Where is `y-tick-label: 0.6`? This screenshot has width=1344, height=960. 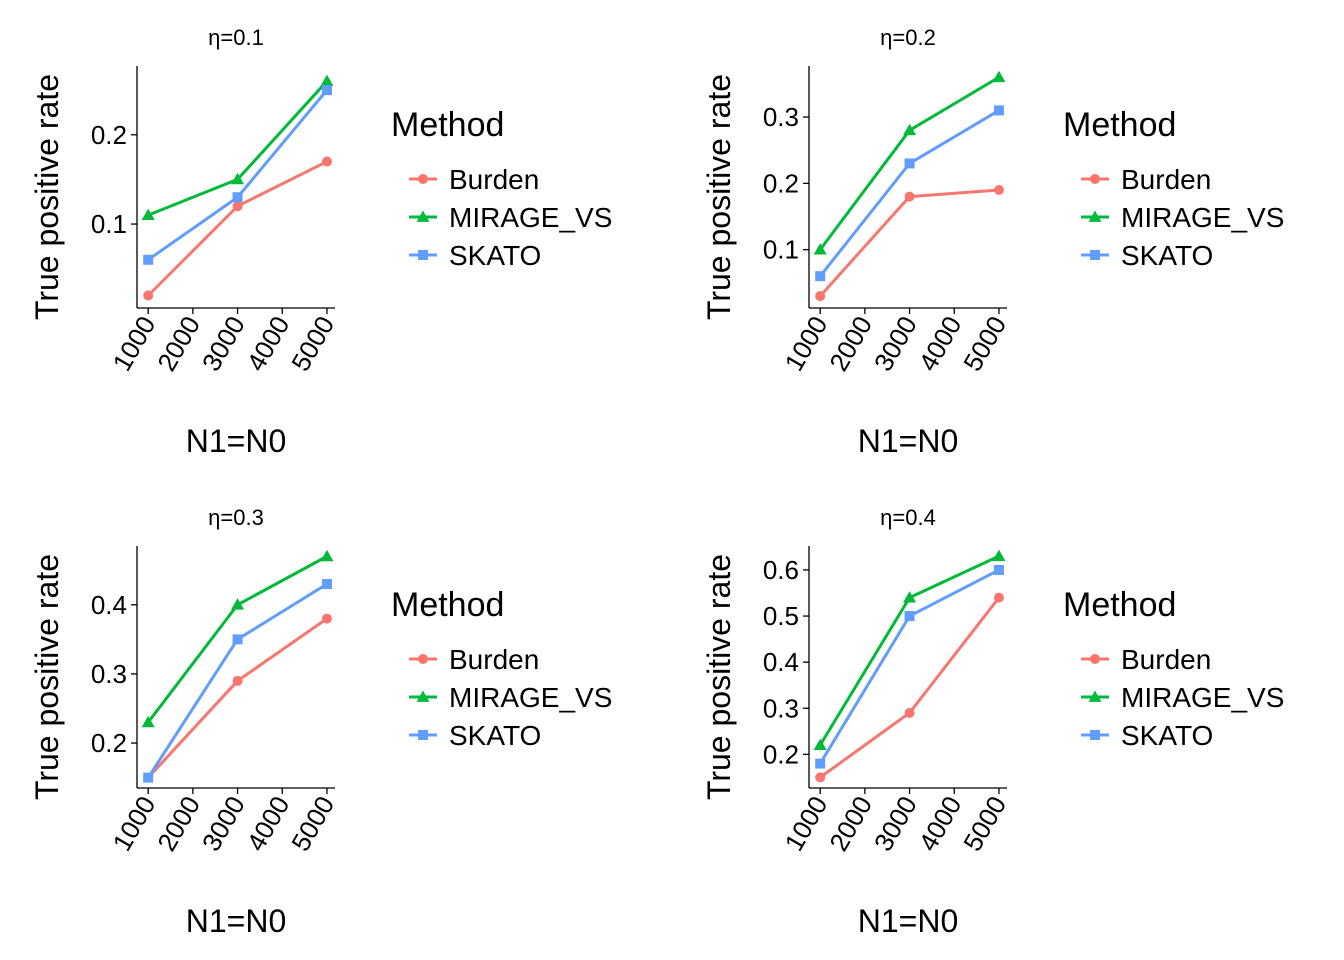
y-tick-label: 0.6 is located at coordinates (781, 570).